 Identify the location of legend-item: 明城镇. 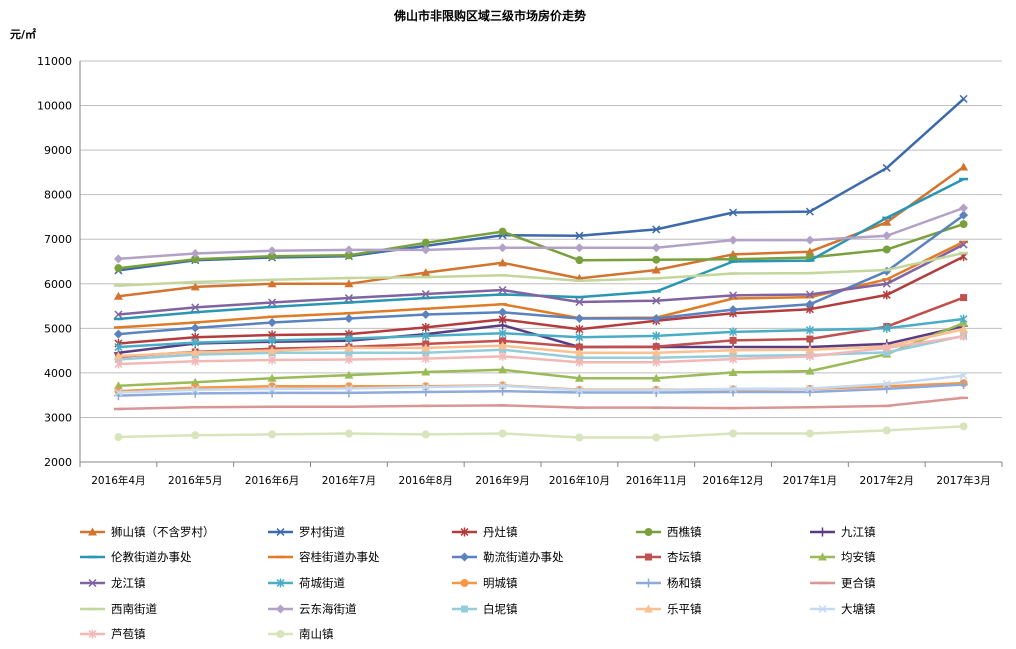
(485, 583).